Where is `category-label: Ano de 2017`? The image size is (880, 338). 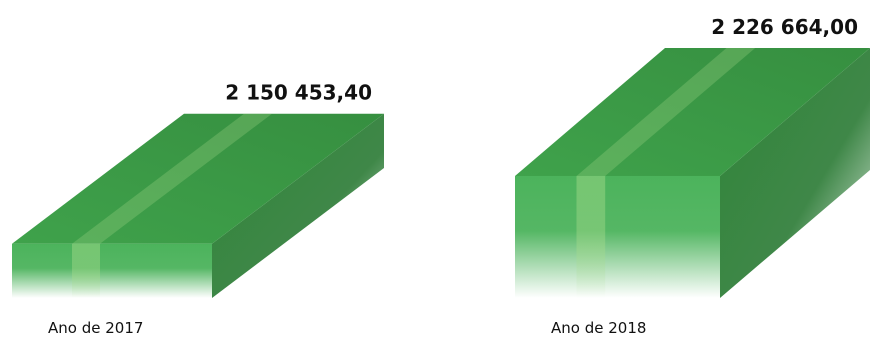
category-label: Ano de 2017 is located at coordinates (95, 328).